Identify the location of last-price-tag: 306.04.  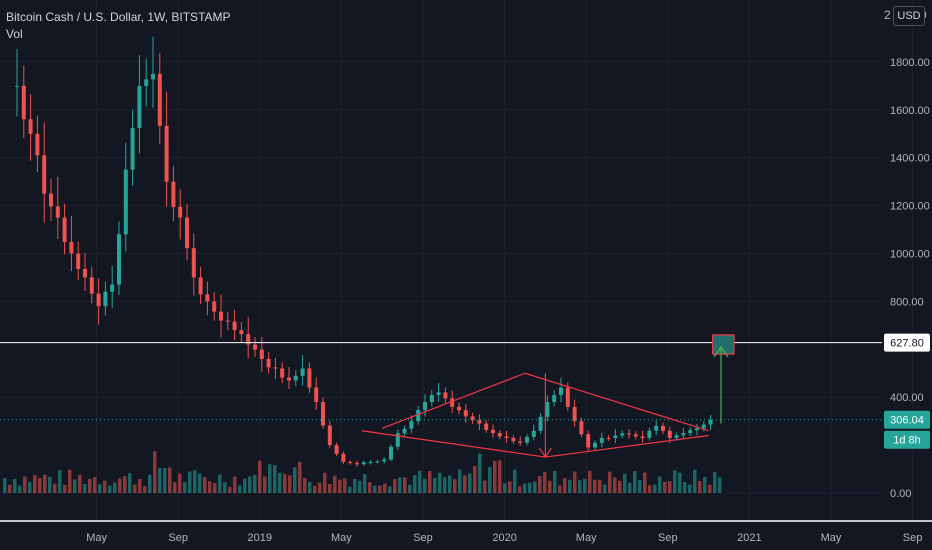
(907, 421).